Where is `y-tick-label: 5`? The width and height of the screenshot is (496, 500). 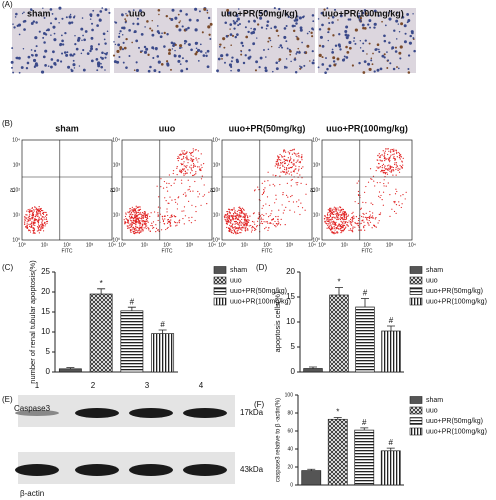
y-tick-label: 5 is located at coordinates (48, 351).